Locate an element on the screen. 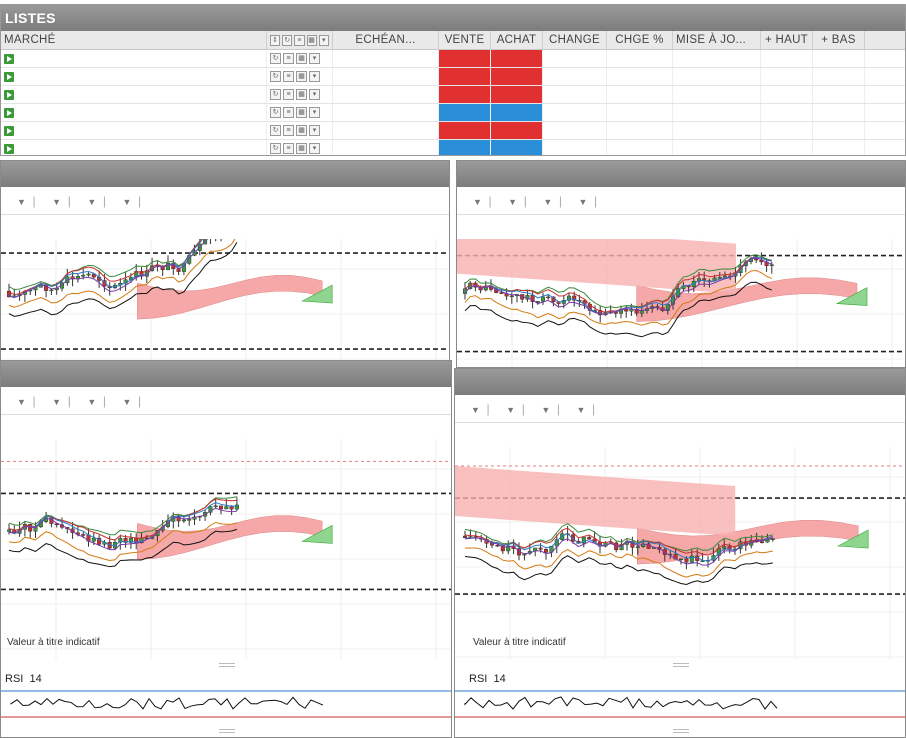 Image resolution: width=906 pixels, height=738 pixels. col-marche: MARCHÉ is located at coordinates (134, 40).